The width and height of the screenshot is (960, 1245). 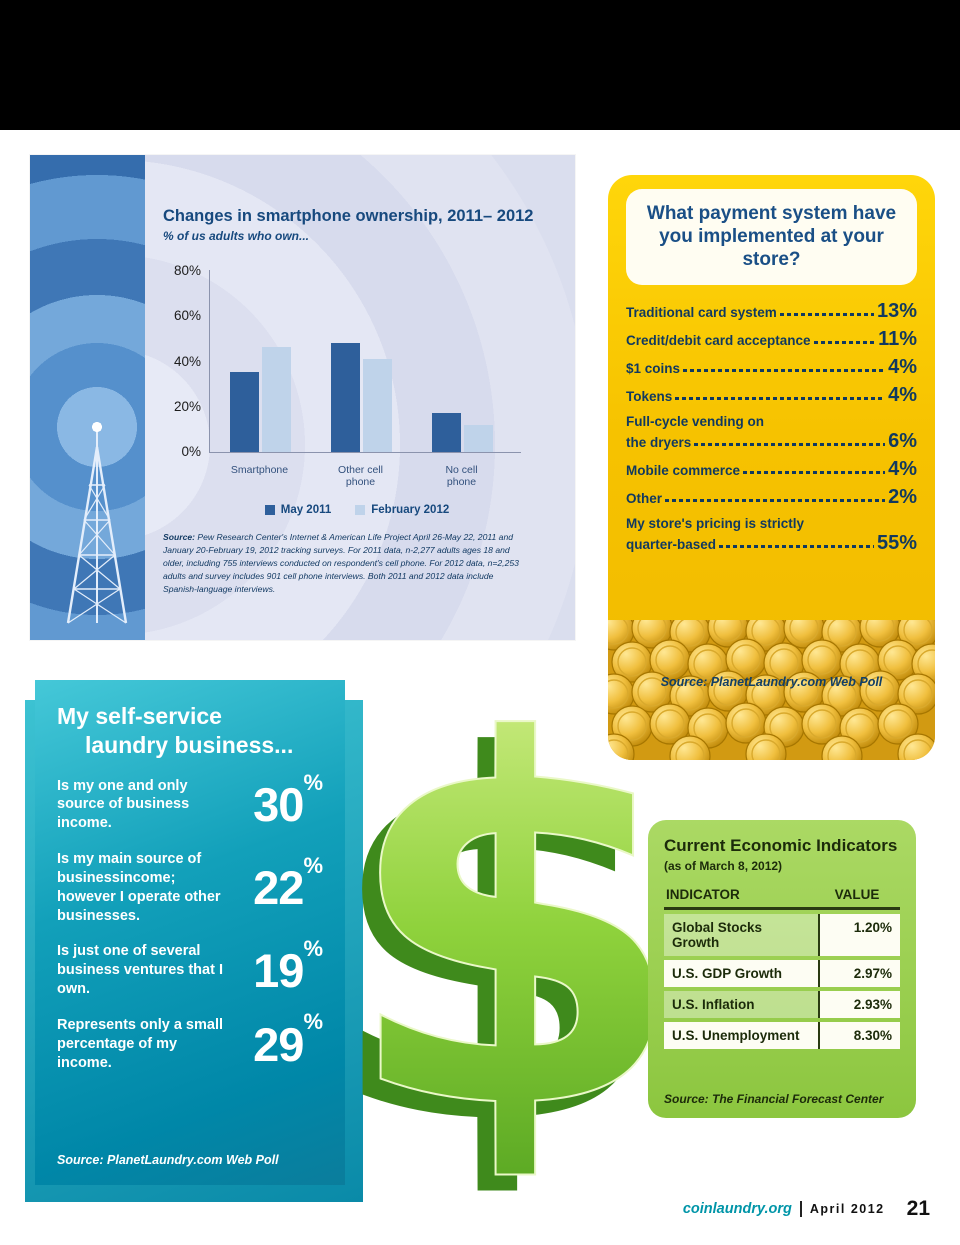 What do you see at coordinates (897, 338) in the screenshot?
I see `option-value: 11%` at bounding box center [897, 338].